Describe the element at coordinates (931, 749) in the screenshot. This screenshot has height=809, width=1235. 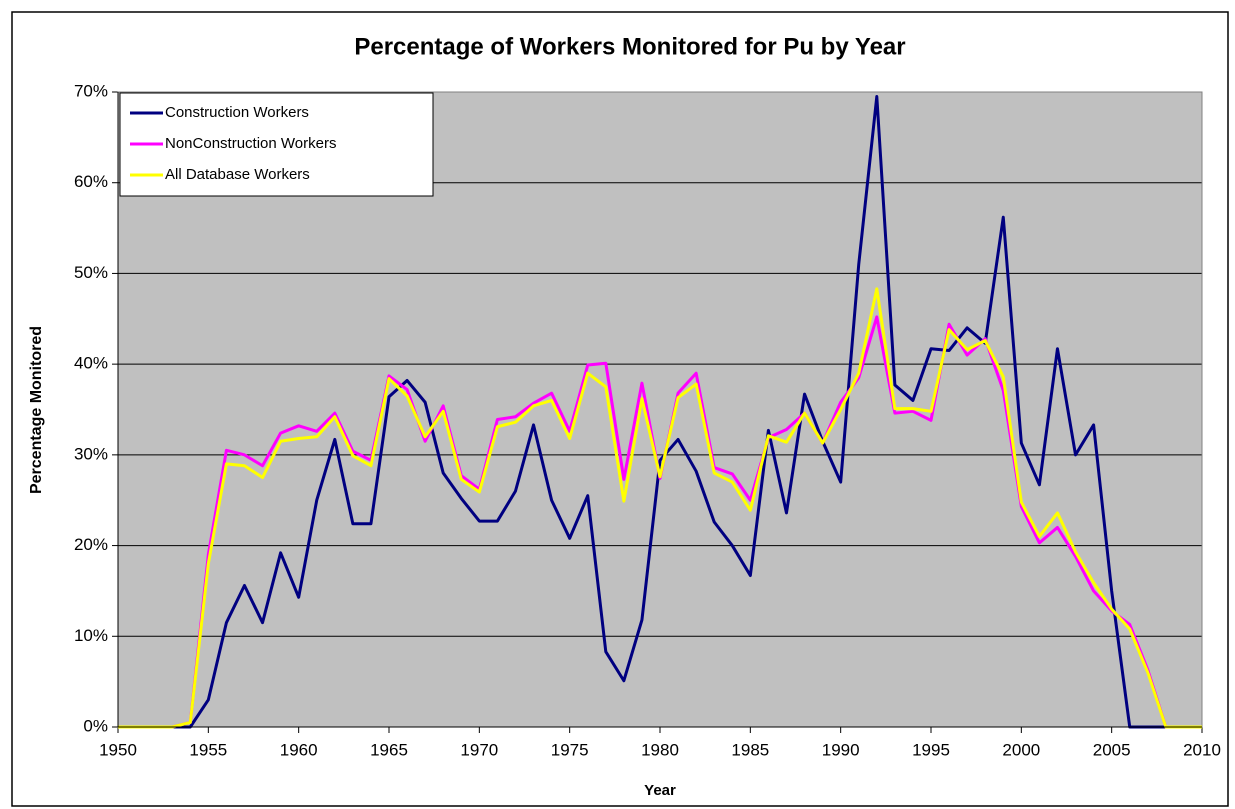
I see `x-tick-label: 1995` at that location.